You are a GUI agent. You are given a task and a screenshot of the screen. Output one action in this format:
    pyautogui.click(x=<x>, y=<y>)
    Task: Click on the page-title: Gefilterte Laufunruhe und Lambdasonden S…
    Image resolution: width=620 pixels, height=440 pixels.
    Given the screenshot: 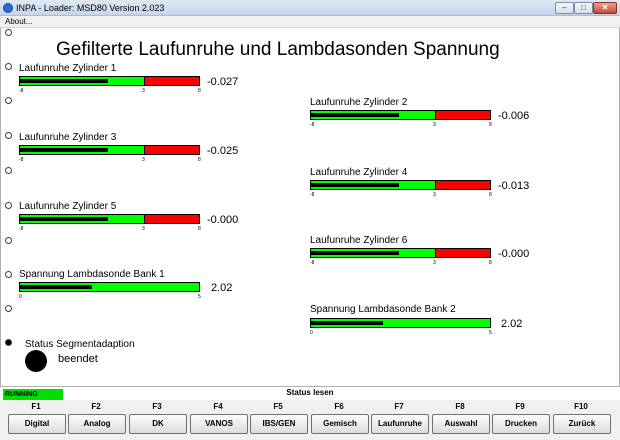 What is the action you would take?
    pyautogui.click(x=278, y=49)
    